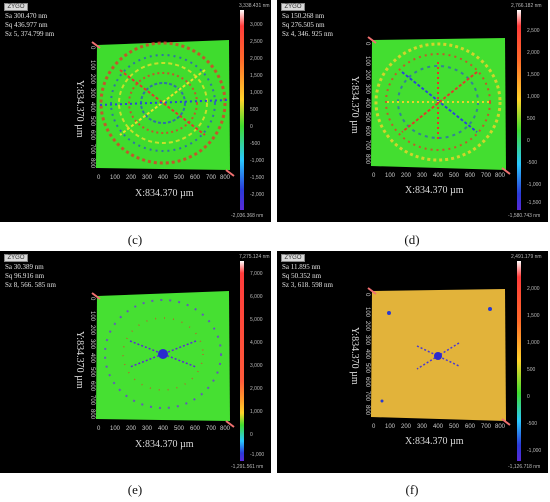 The height and width of the screenshot is (502, 550). I want to click on stat-sq: Sq 96.916 nm, so click(25, 276).